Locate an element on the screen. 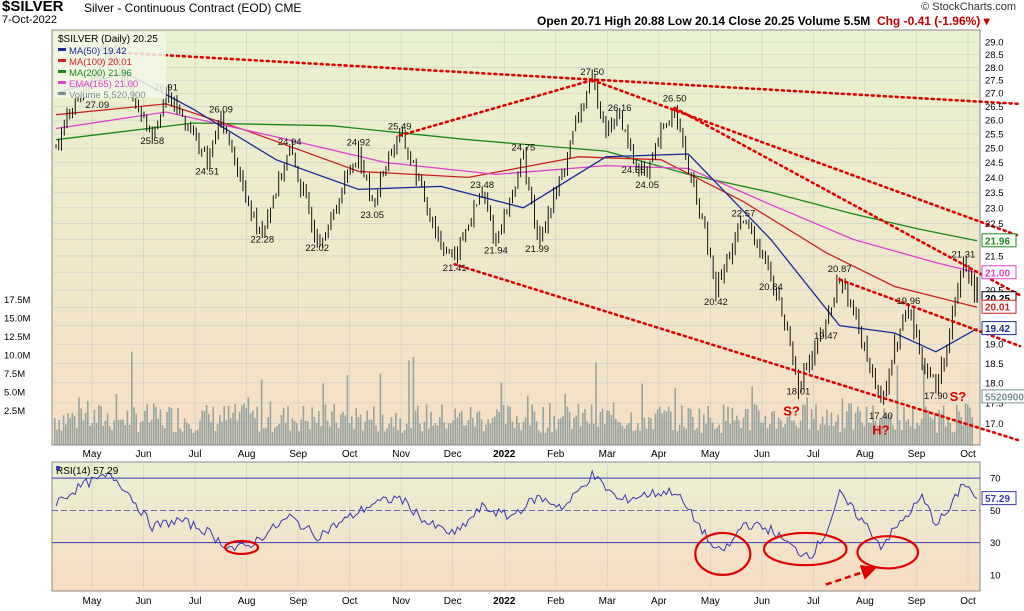 The width and height of the screenshot is (1024, 611). legend-box is located at coordinates (110, 65).